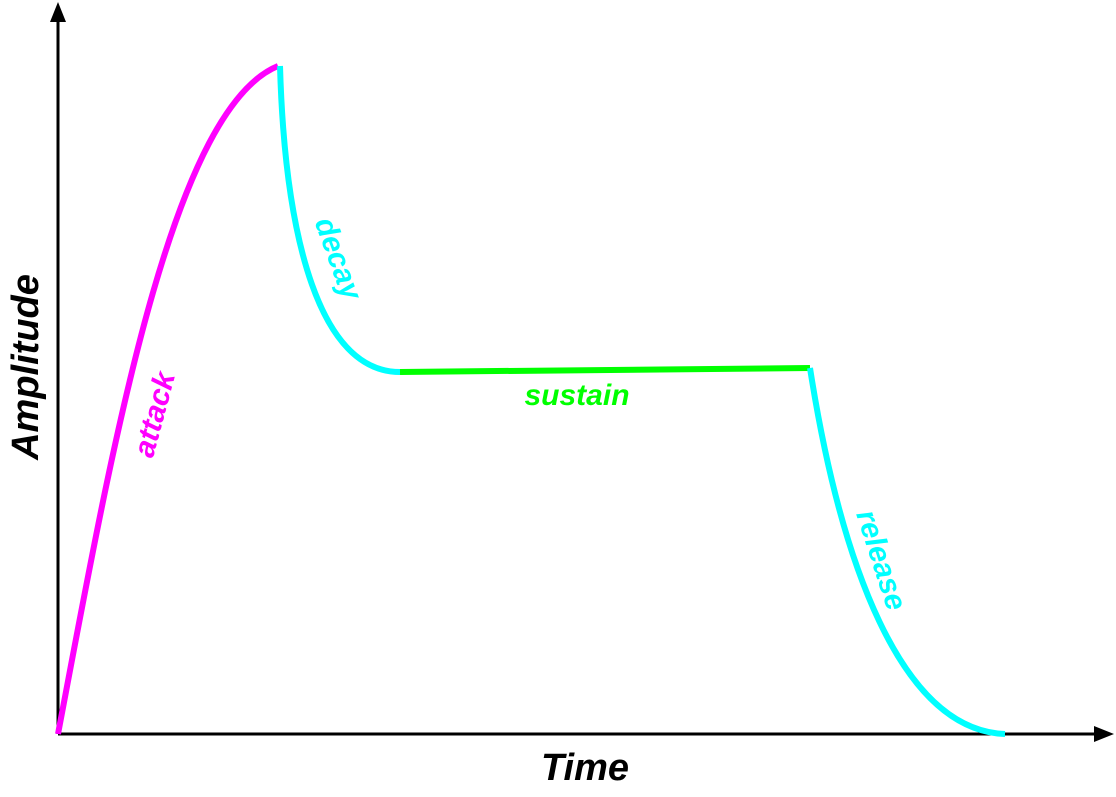 This screenshot has height=797, width=1116. What do you see at coordinates (585, 768) in the screenshot?
I see `x-axis-label: Time` at bounding box center [585, 768].